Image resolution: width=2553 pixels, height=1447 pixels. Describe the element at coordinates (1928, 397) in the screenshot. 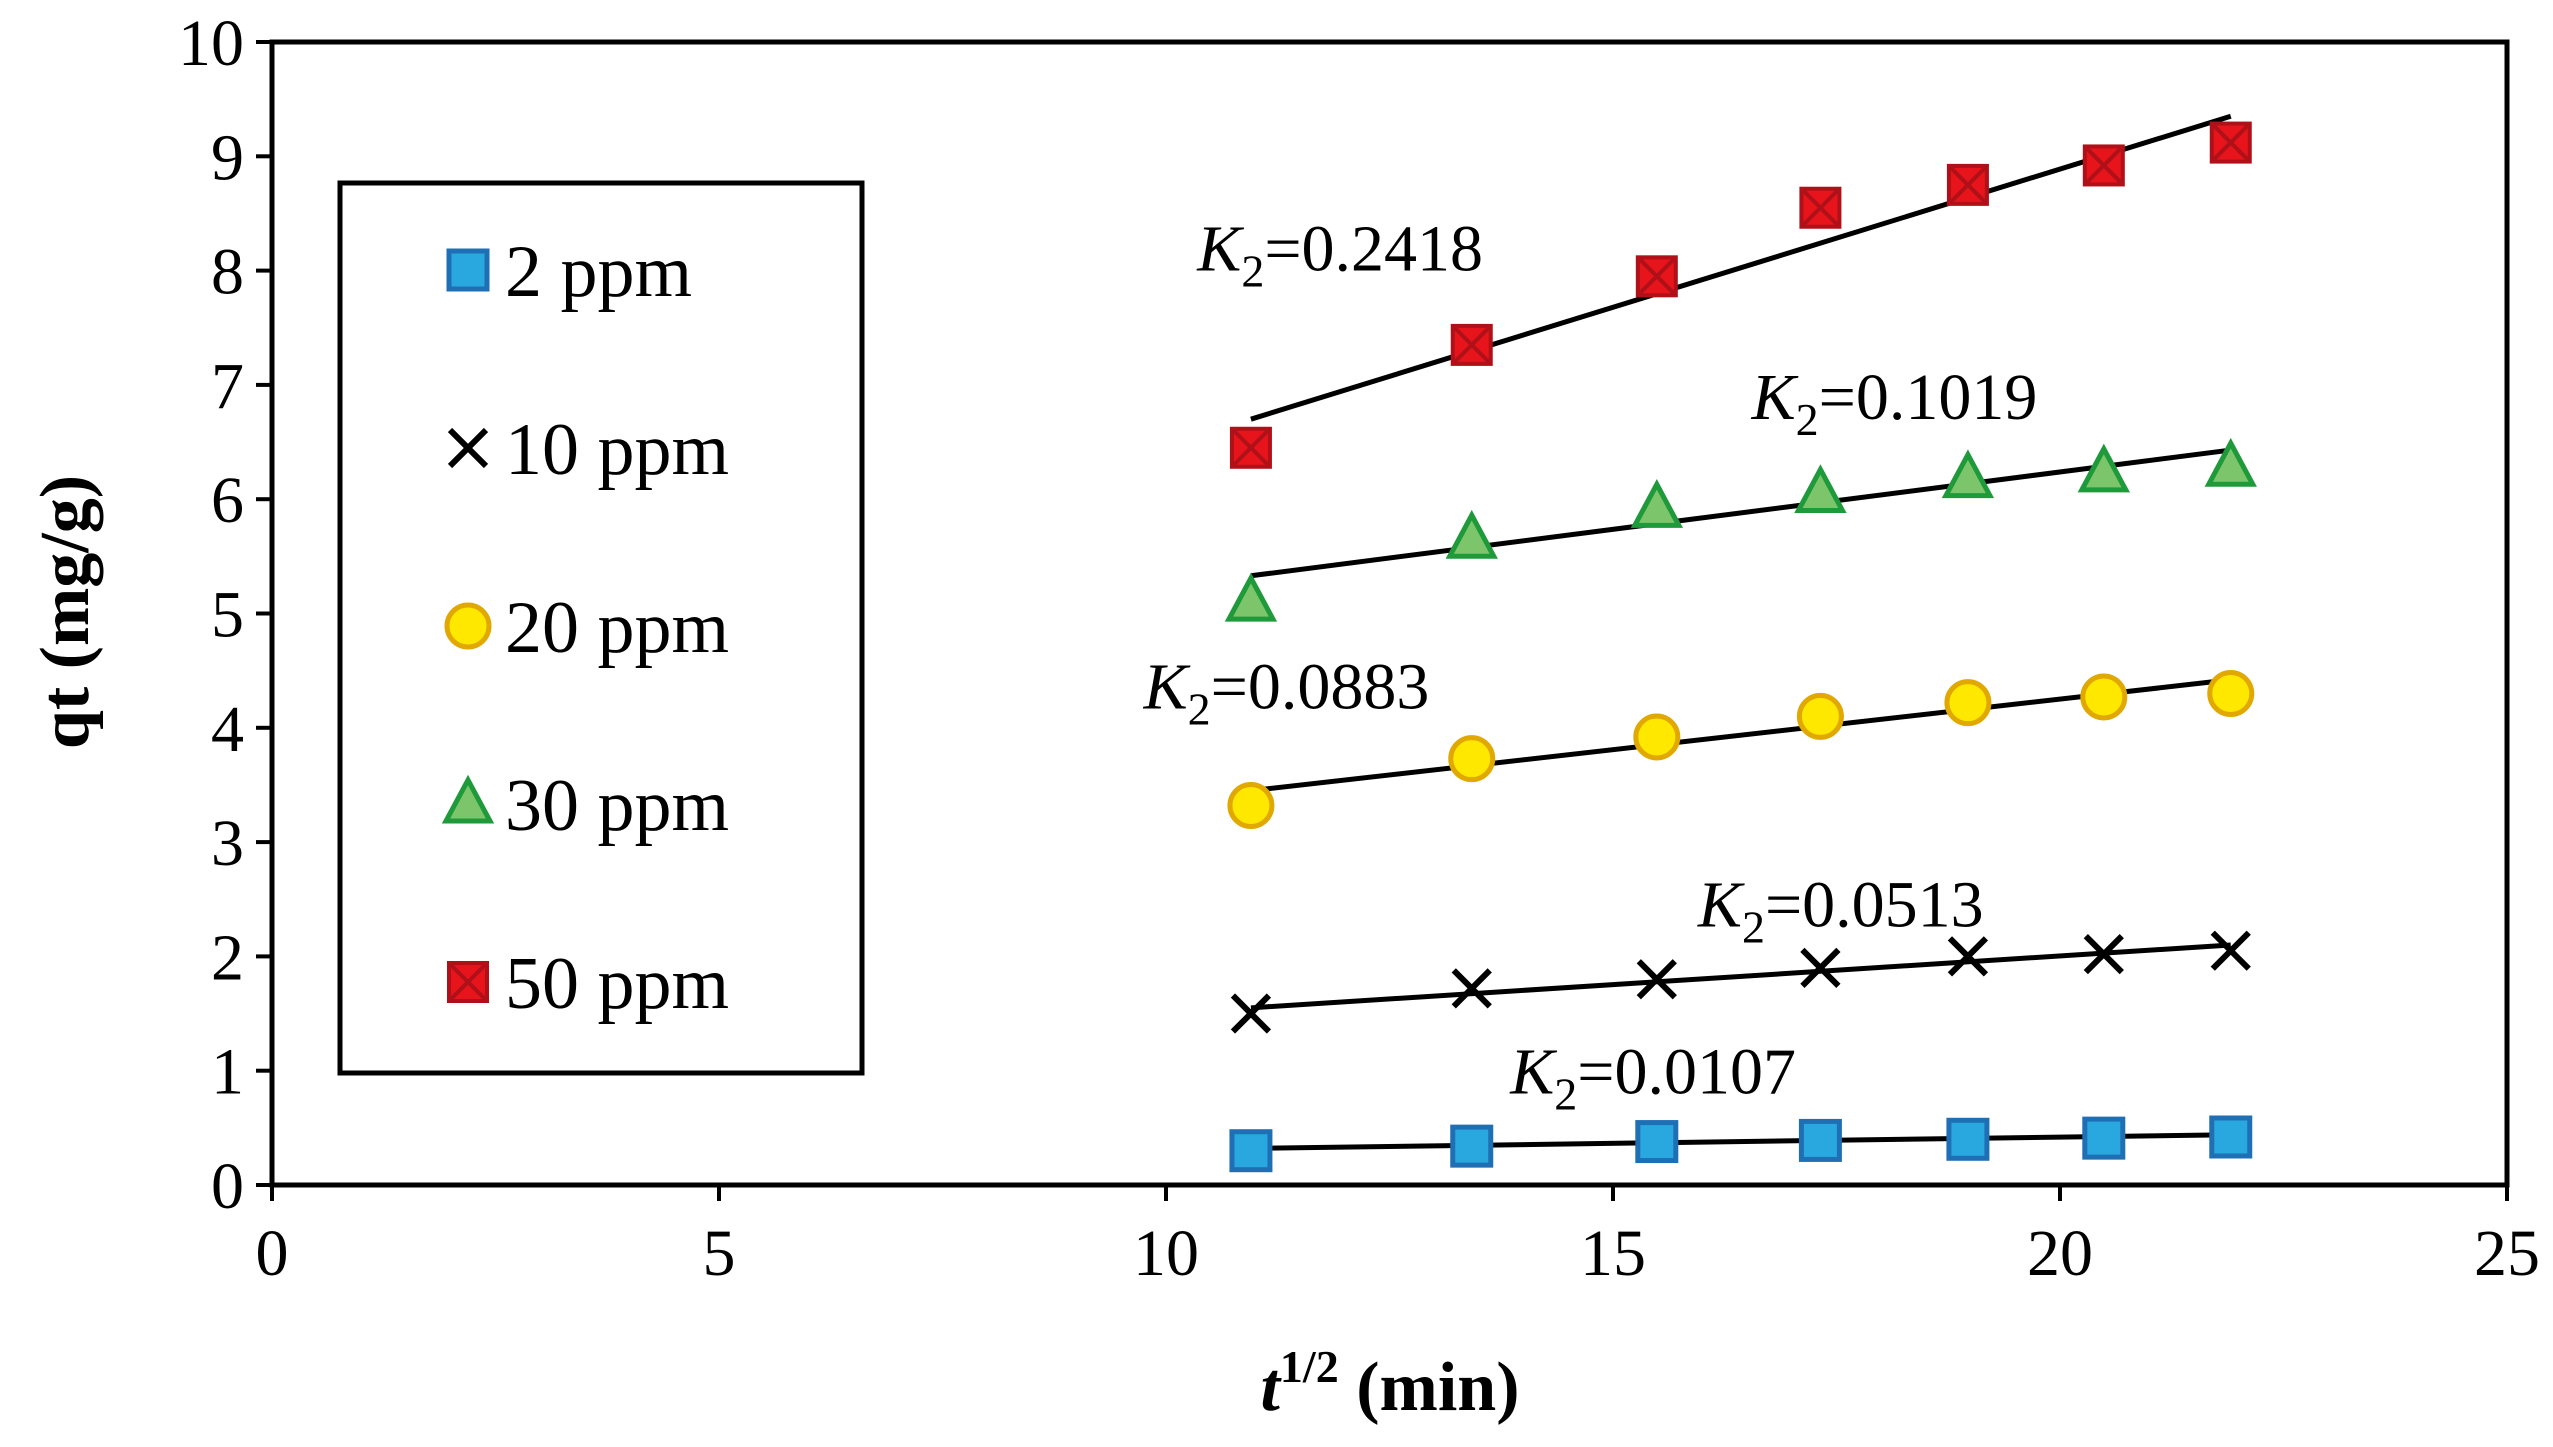

I see `annotation-value: =0.1019` at that location.